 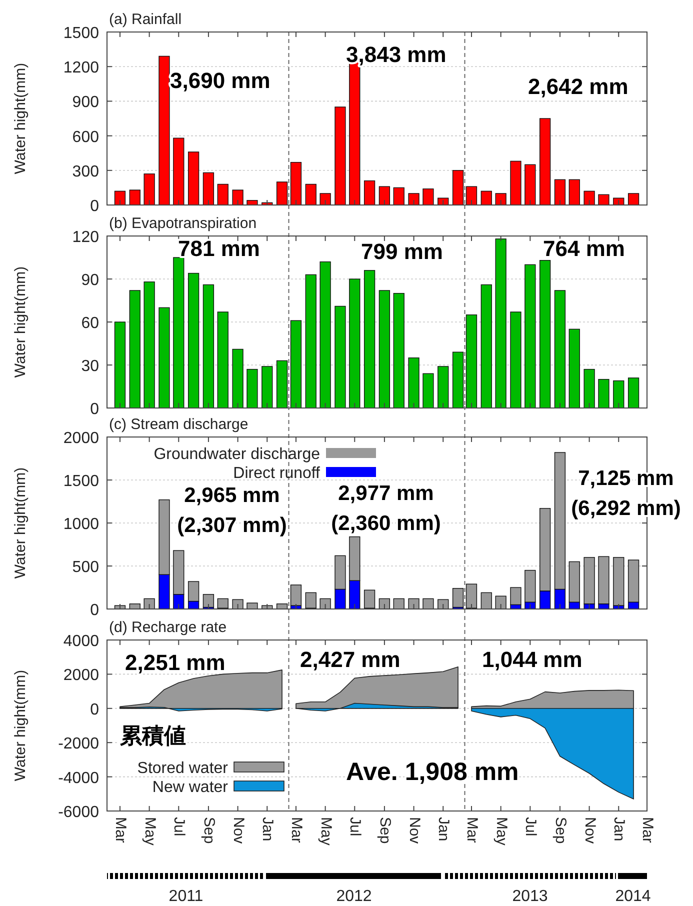 What do you see at coordinates (530, 896) in the screenshot?
I see `text: 2013` at bounding box center [530, 896].